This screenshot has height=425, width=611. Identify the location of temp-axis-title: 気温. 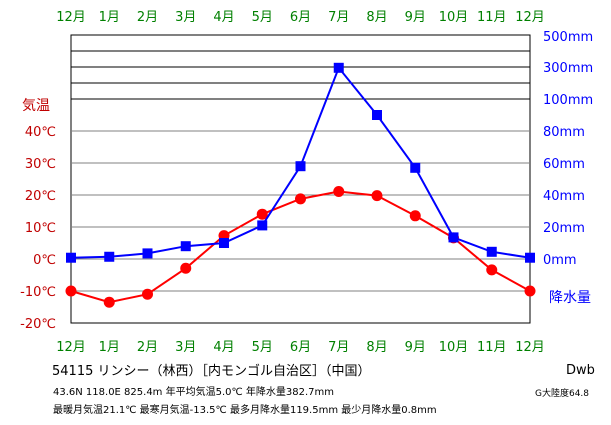
(36, 106).